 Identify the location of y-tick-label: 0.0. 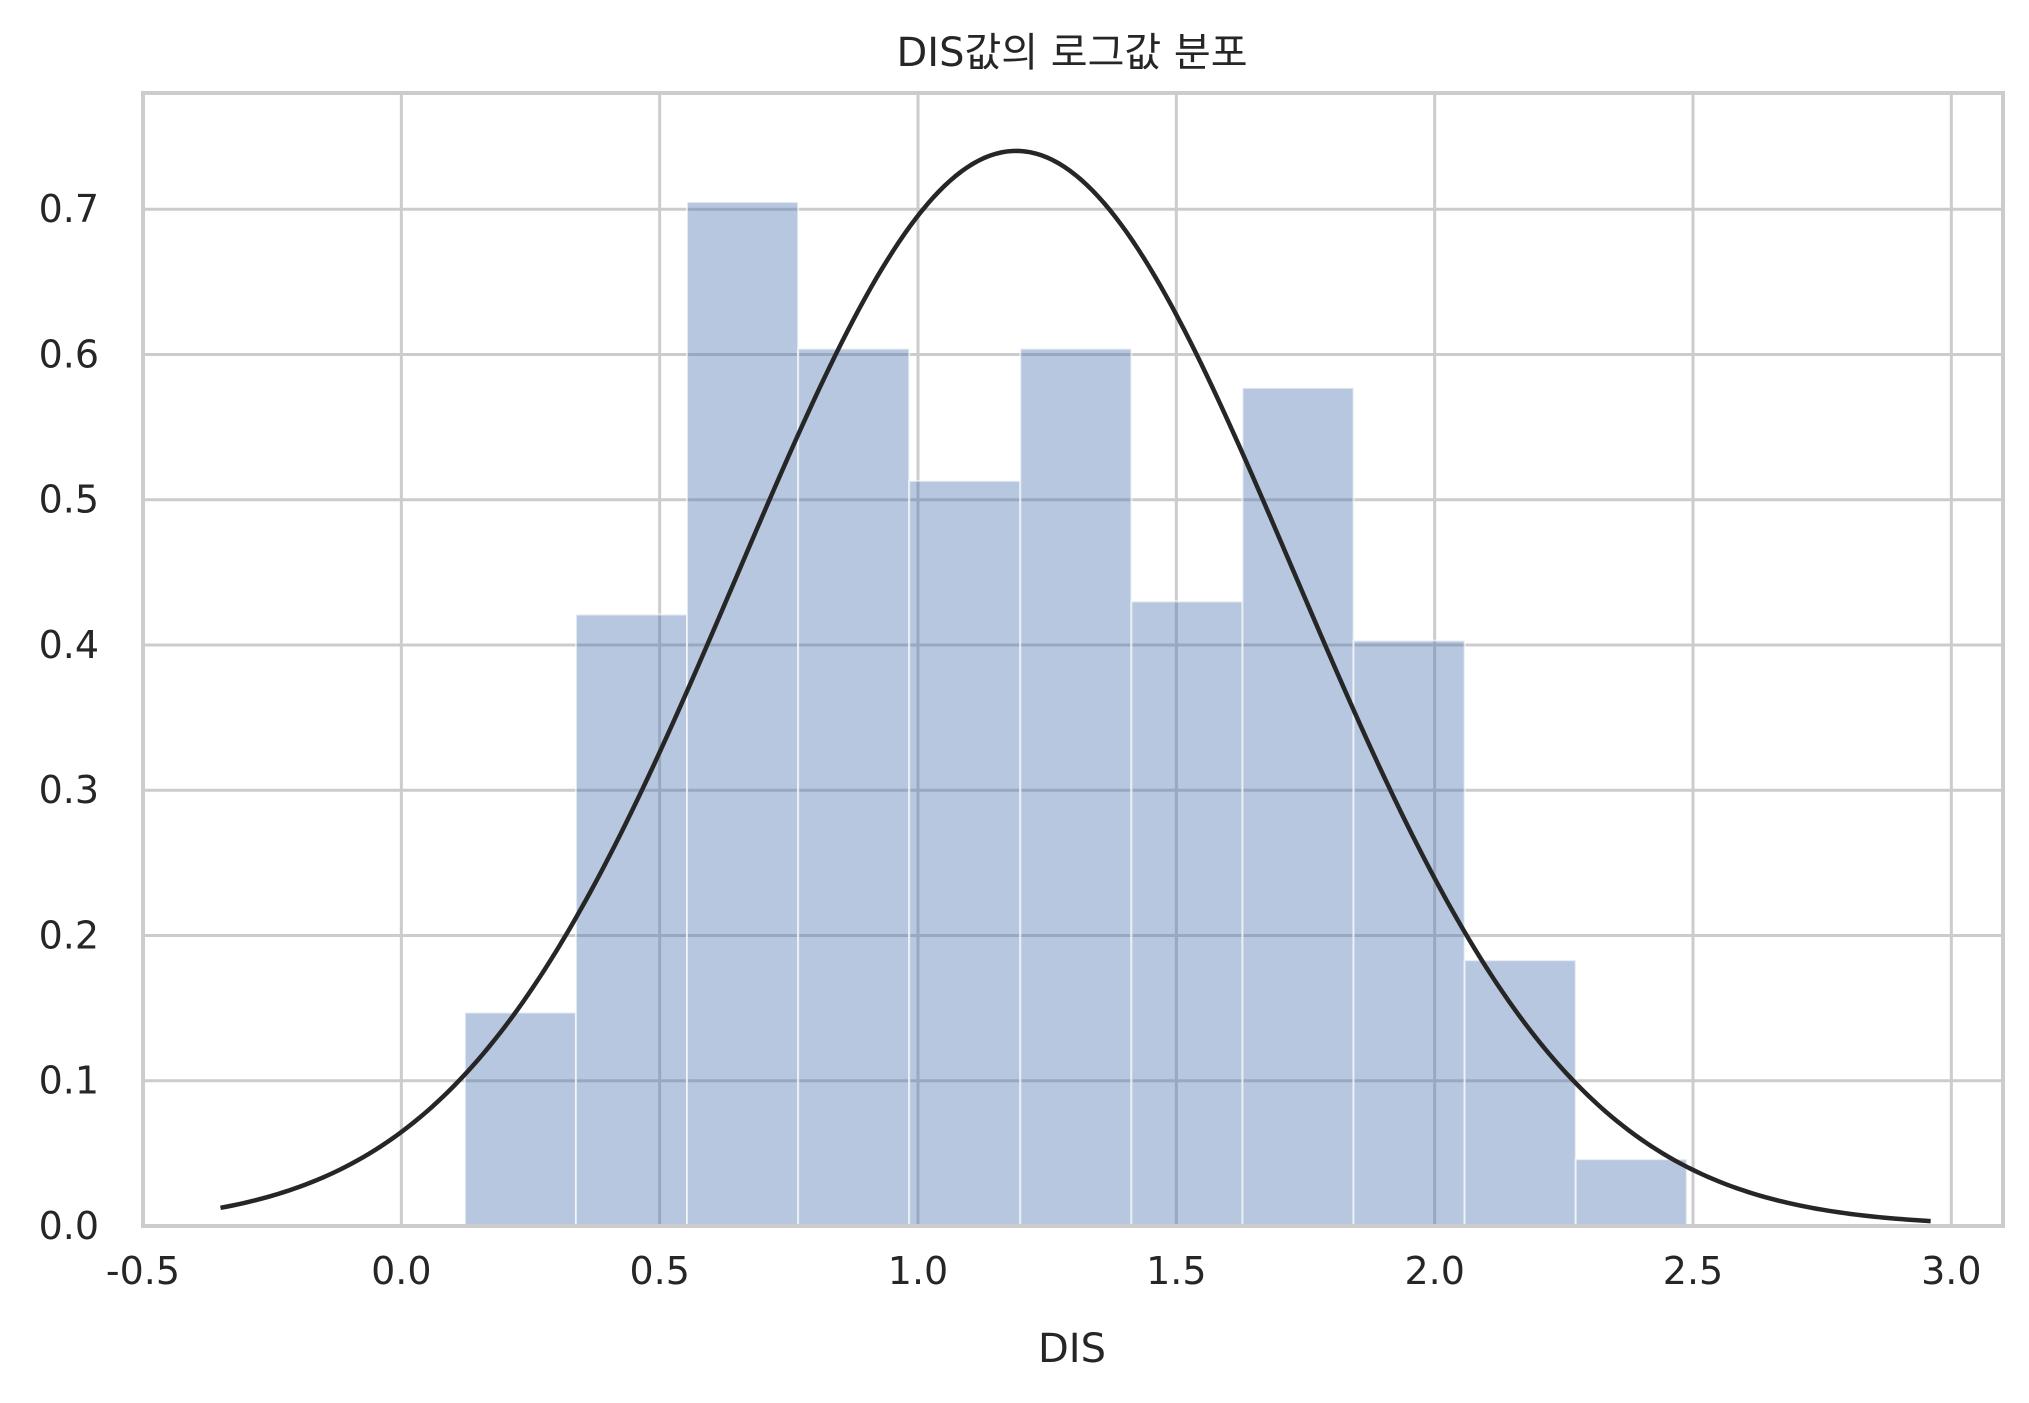
(69, 1226).